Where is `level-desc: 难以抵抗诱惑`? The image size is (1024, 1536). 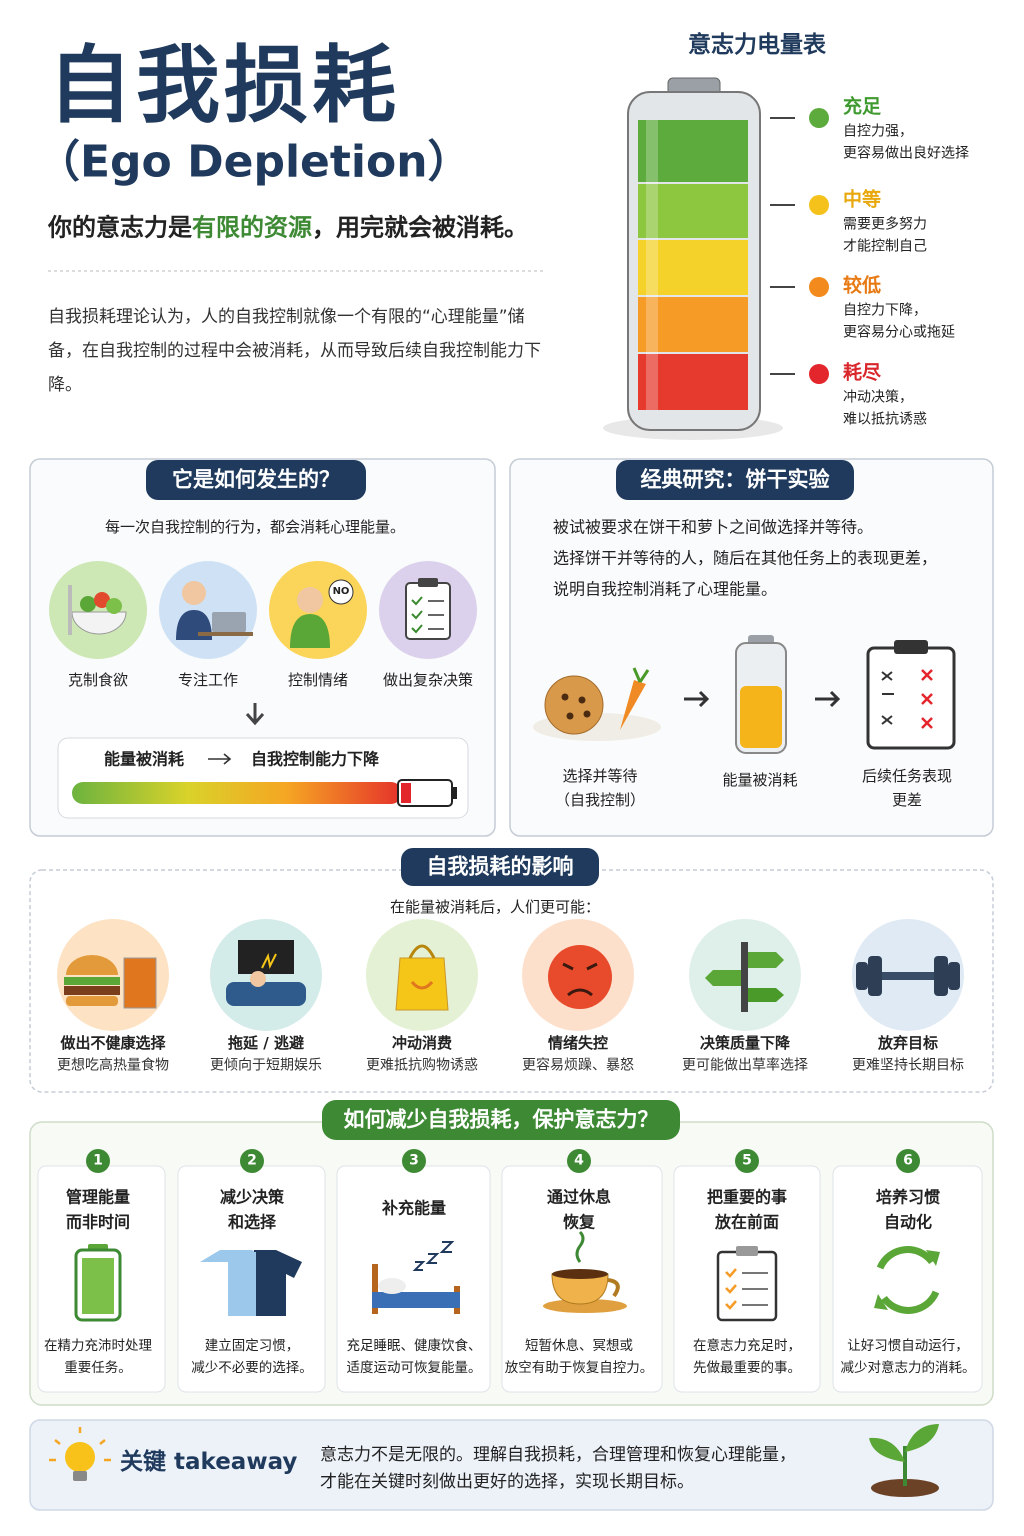 level-desc: 难以抵抗诱惑 is located at coordinates (885, 419).